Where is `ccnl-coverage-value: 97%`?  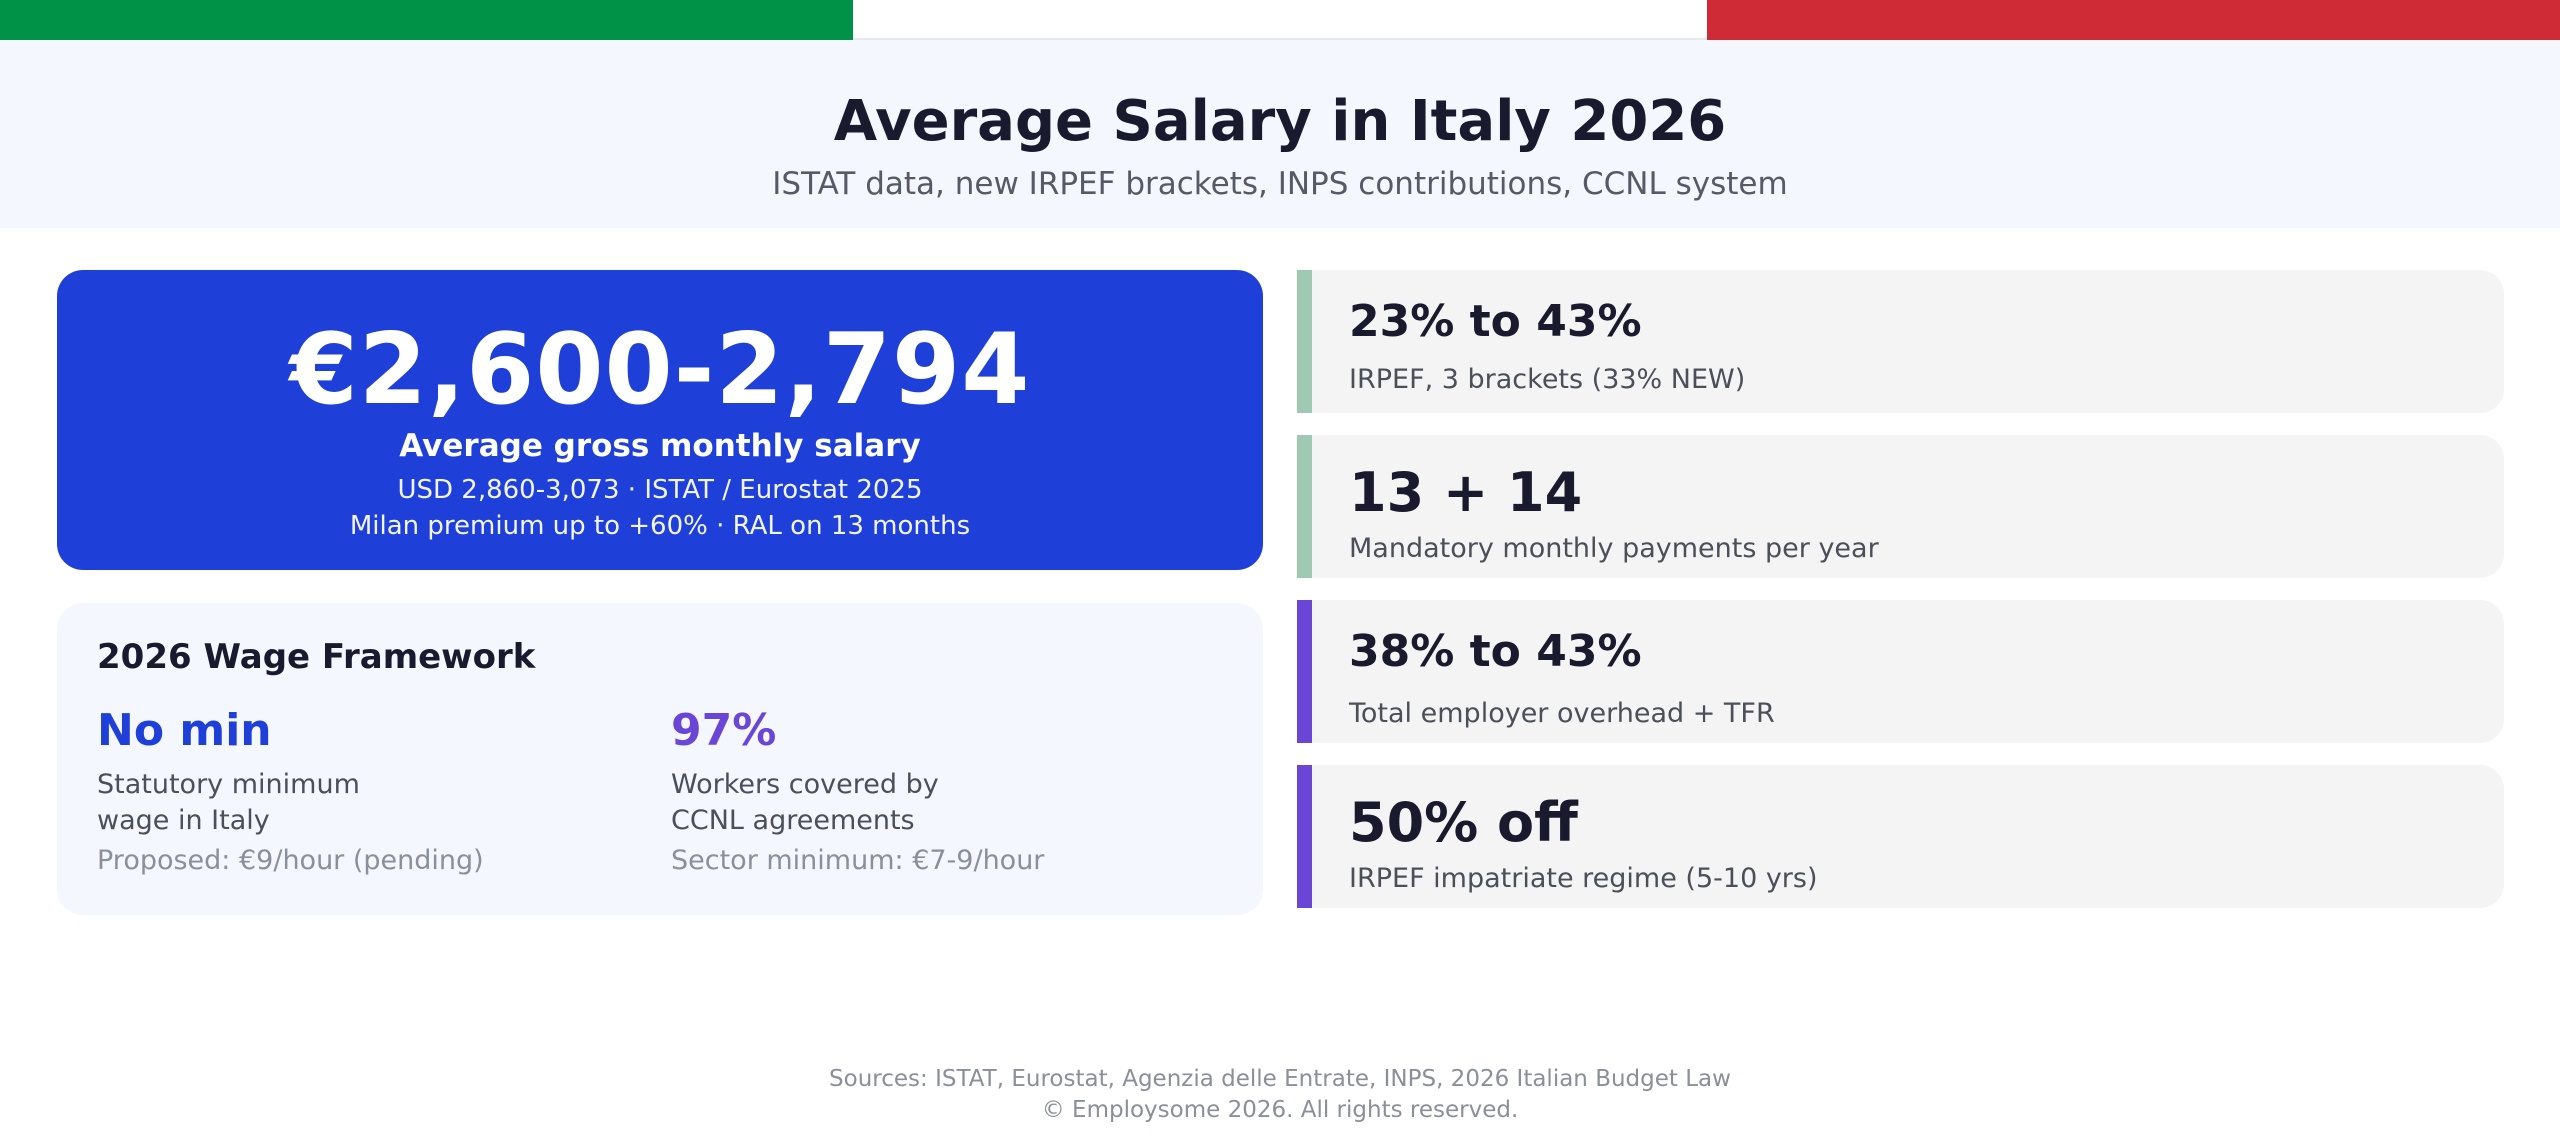 ccnl-coverage-value: 97% is located at coordinates (724, 730).